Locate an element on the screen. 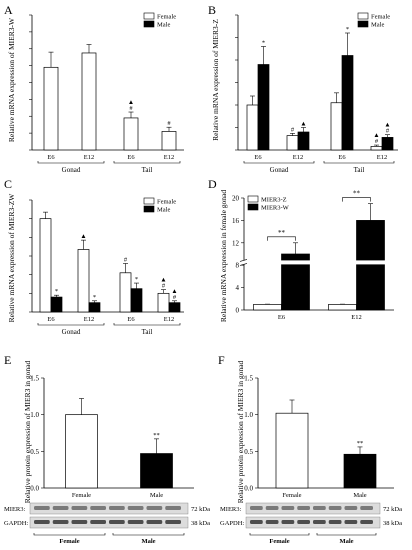 The height and width of the screenshot is (550, 412). blot-size-label: 72 kDa is located at coordinates (200, 509).